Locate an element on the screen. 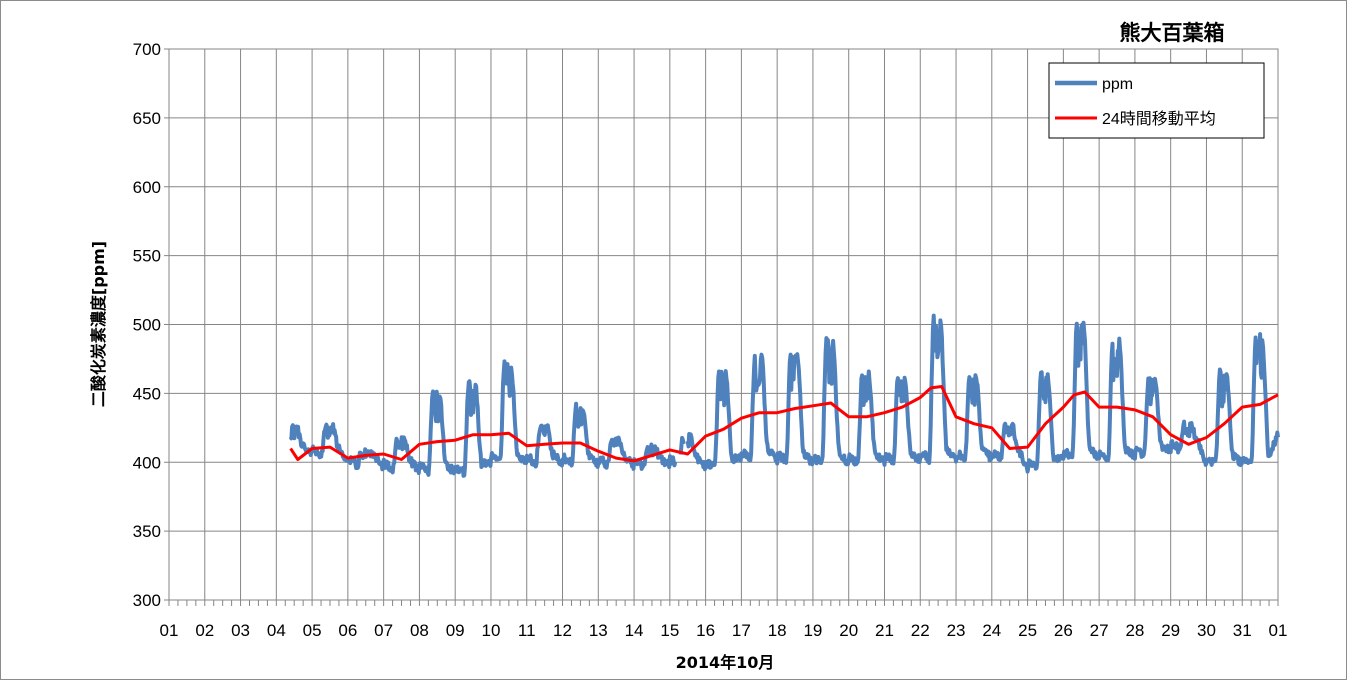 This screenshot has height=680, width=1347. x-tick-label: 06 is located at coordinates (347, 630).